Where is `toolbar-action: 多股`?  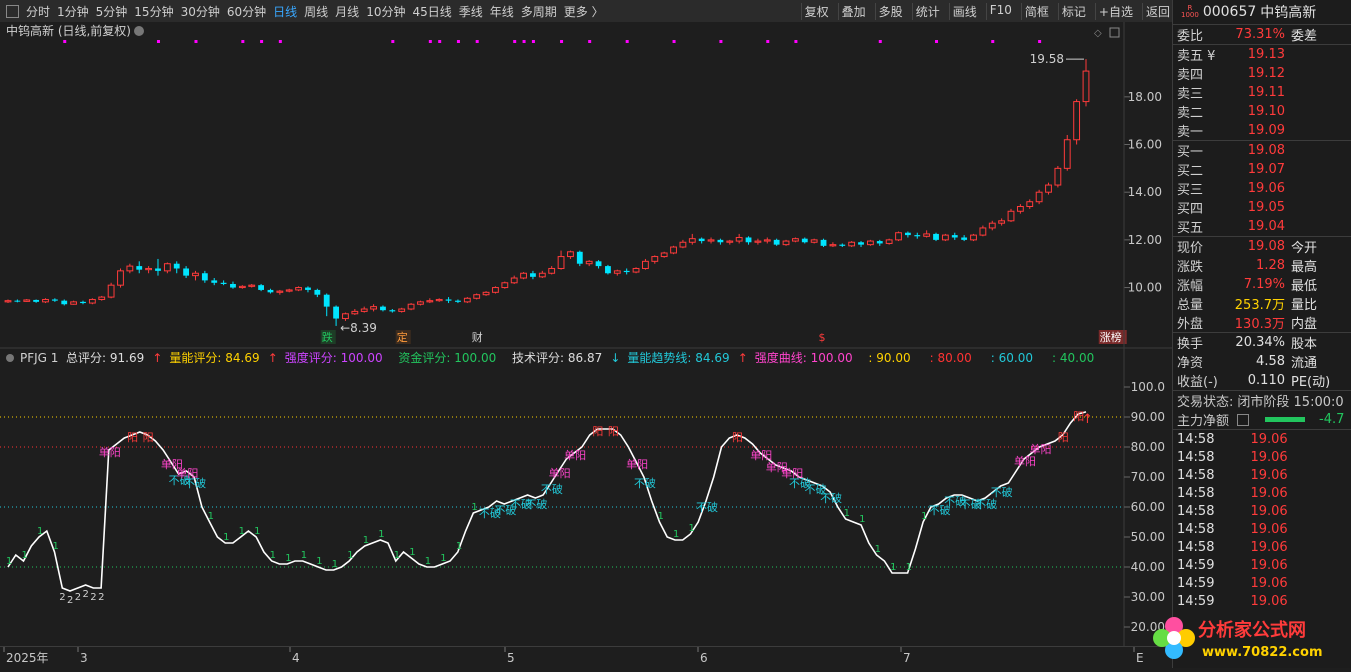
toolbar-action: 多股 is located at coordinates (890, 11).